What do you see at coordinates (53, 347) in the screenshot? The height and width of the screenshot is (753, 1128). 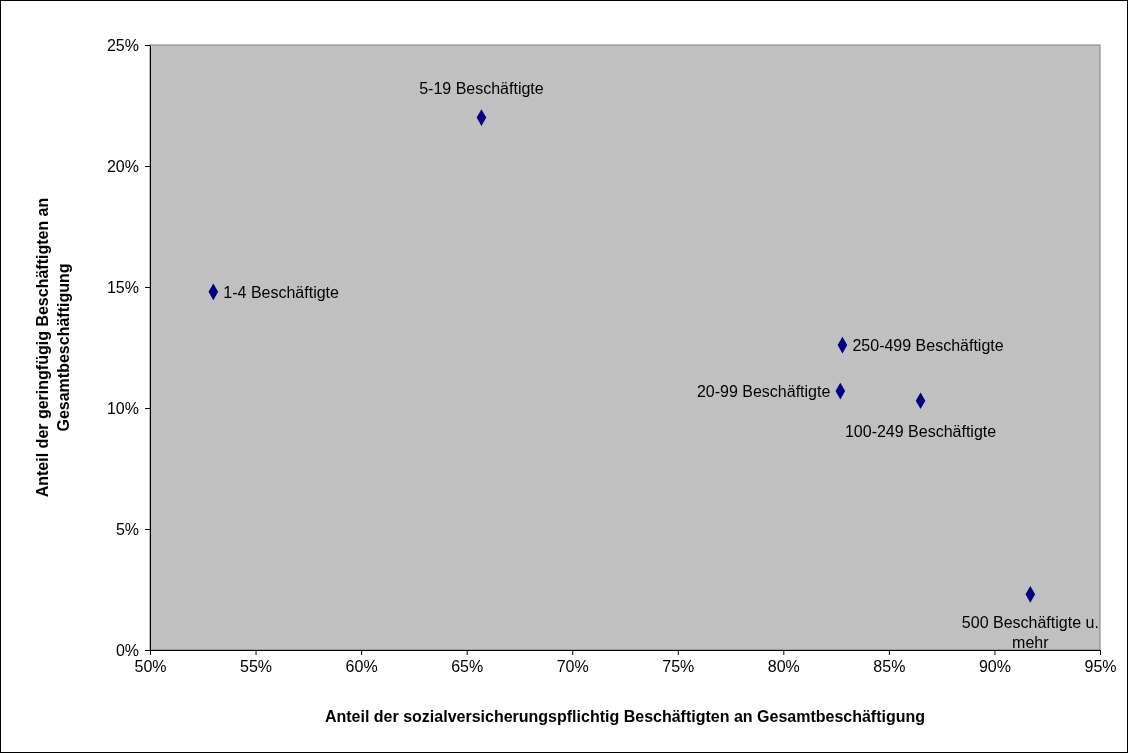 I see `y-axis-title: Anteil der geringfügig Beschäftigten an Gesamtbeschäftigung` at bounding box center [53, 347].